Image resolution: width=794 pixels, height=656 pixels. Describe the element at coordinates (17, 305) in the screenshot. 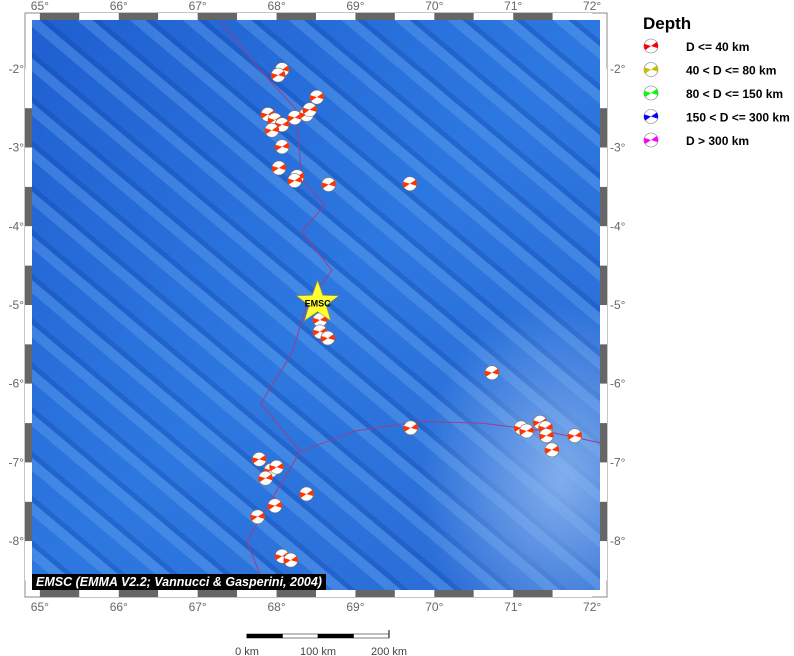

I see `lat-tick-label: -5°` at that location.